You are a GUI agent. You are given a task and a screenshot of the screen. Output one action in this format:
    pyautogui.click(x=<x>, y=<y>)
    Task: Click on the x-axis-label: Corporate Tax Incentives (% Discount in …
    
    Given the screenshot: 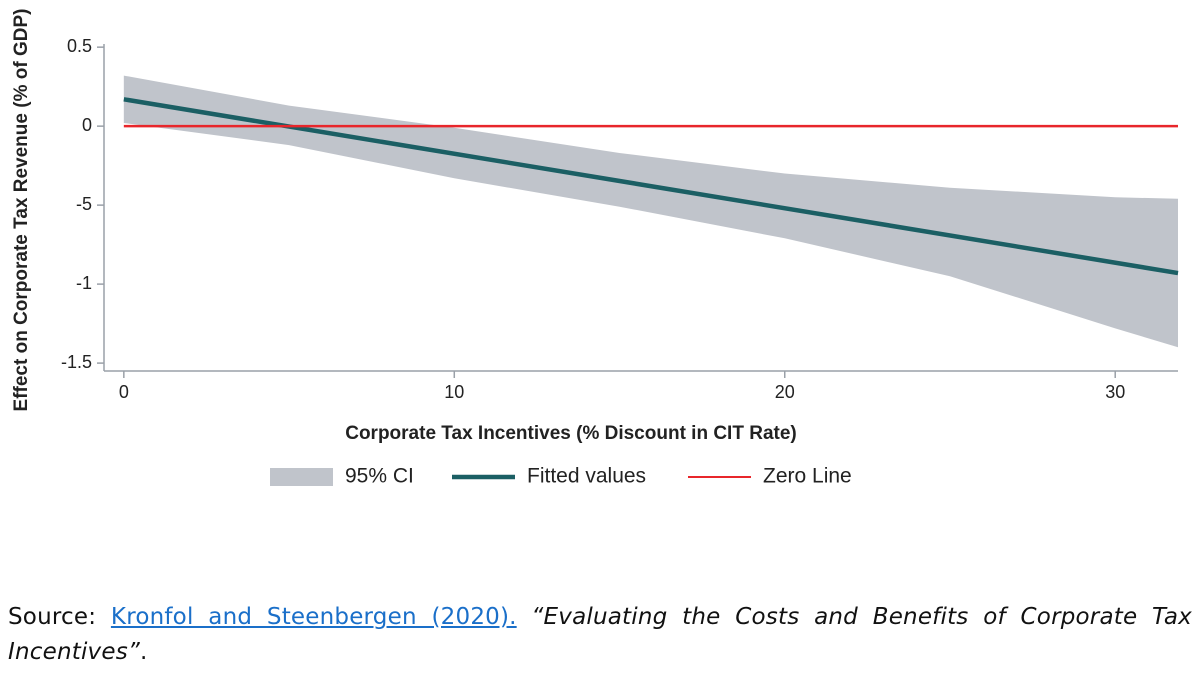 What is the action you would take?
    pyautogui.click(x=571, y=433)
    